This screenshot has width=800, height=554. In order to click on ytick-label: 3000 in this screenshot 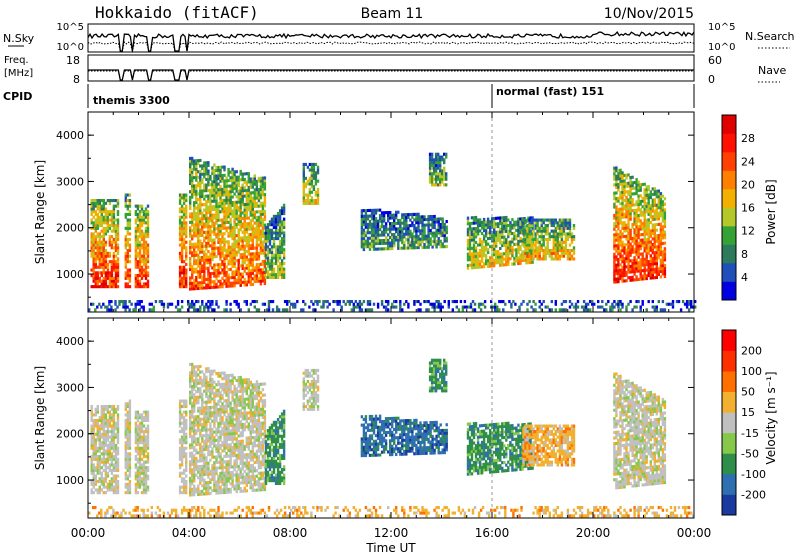, I will do `click(70, 181)`.